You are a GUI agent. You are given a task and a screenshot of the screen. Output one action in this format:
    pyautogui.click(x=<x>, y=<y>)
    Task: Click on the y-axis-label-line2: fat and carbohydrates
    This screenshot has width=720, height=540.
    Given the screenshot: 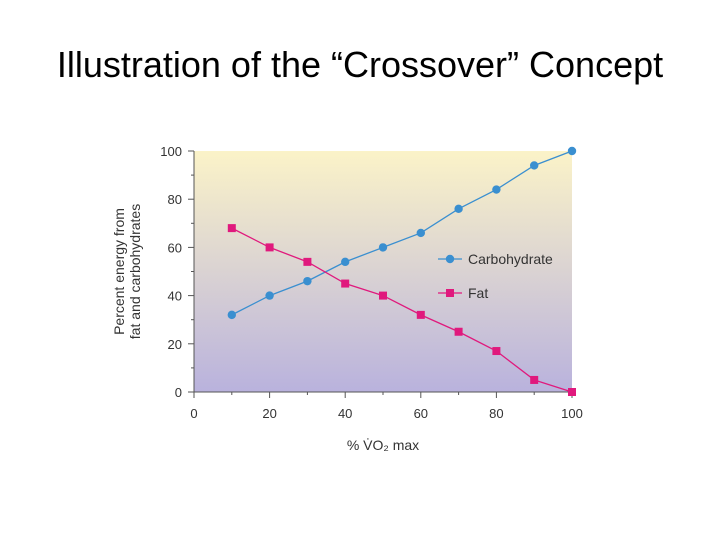 What is the action you would take?
    pyautogui.click(x=135, y=271)
    